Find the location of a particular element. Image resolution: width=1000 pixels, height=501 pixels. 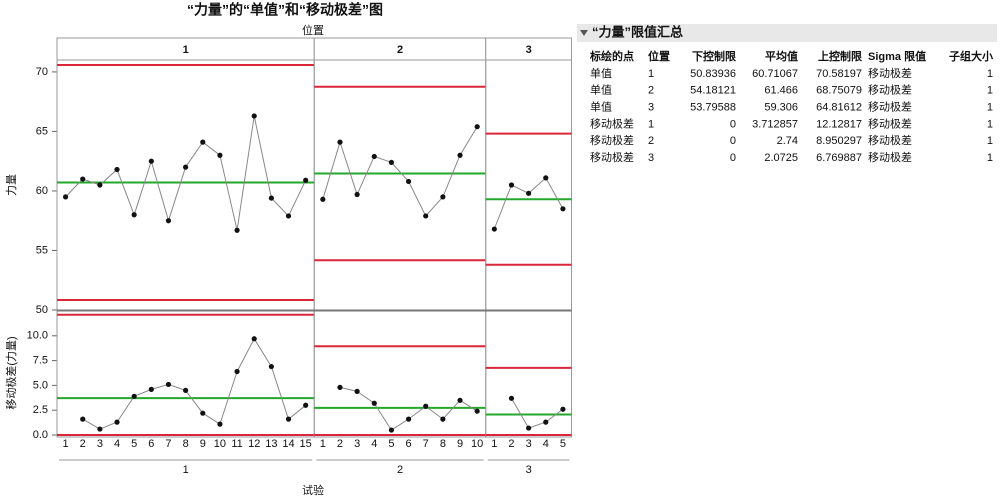

table-cell: 12.12817 is located at coordinates (839, 124).